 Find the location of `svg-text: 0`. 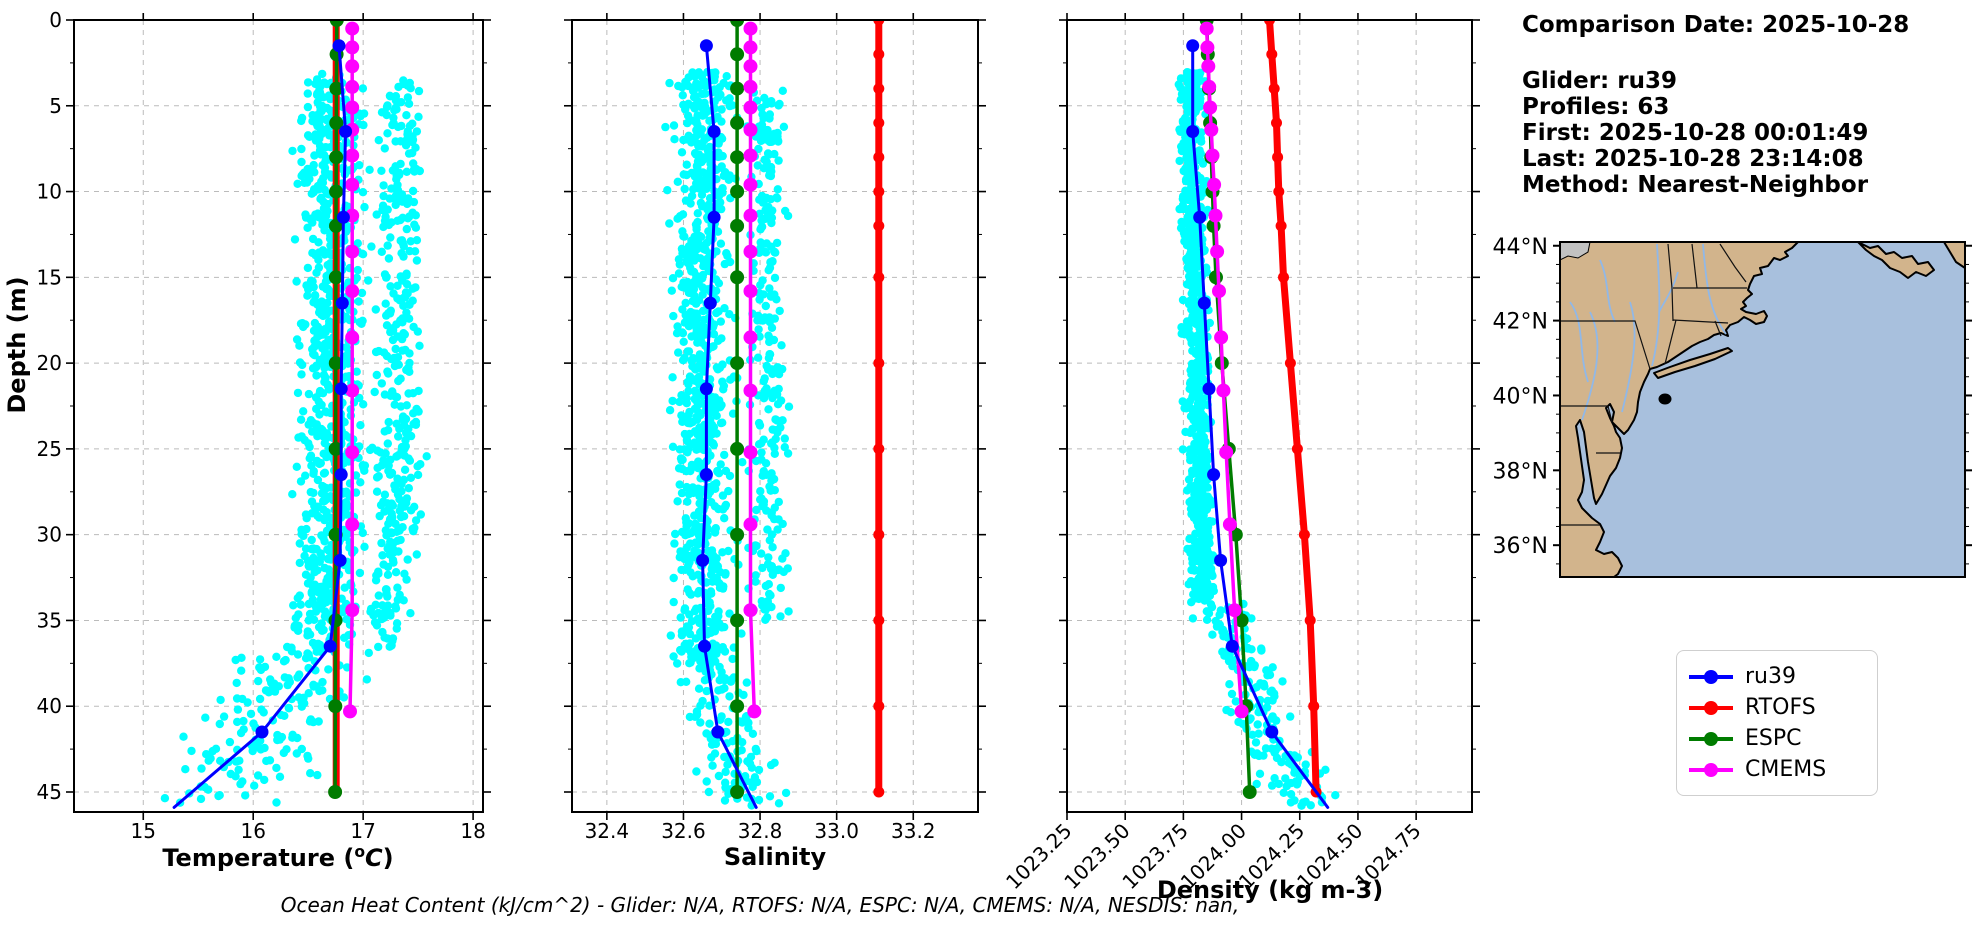

svg-text: 0 is located at coordinates (55, 20).